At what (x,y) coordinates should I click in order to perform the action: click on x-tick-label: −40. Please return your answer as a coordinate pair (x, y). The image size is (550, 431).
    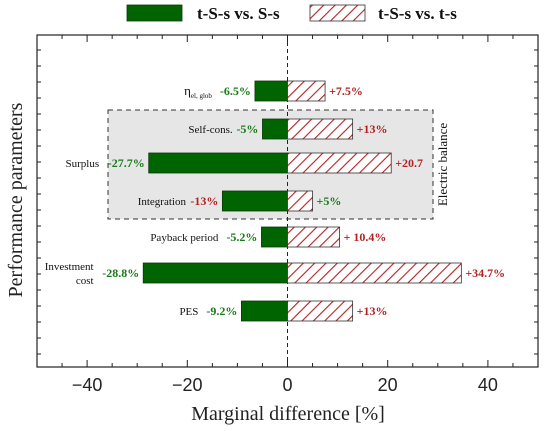
    Looking at the image, I should click on (87, 385).